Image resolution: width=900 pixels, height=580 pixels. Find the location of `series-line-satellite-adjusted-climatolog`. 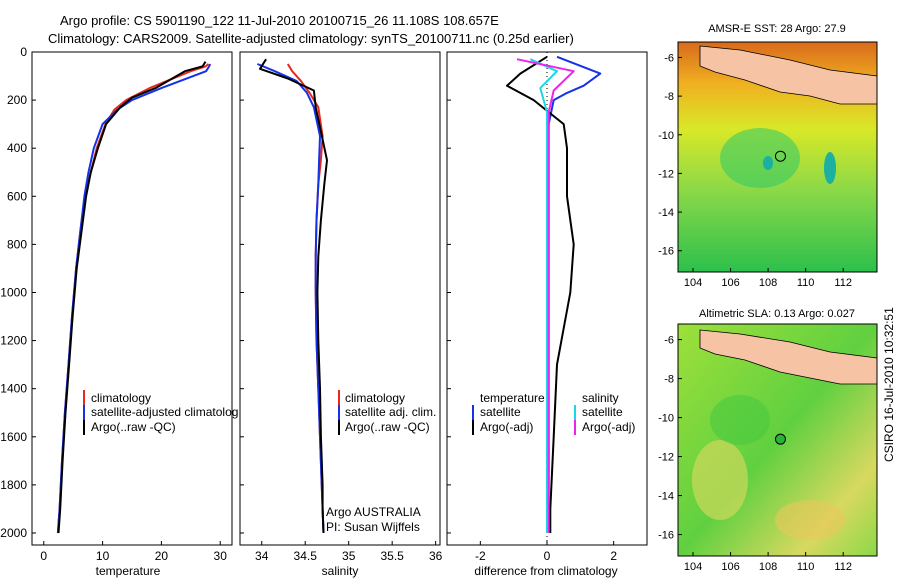

series-line-satellite-adjusted-climatolog is located at coordinates (134, 298).